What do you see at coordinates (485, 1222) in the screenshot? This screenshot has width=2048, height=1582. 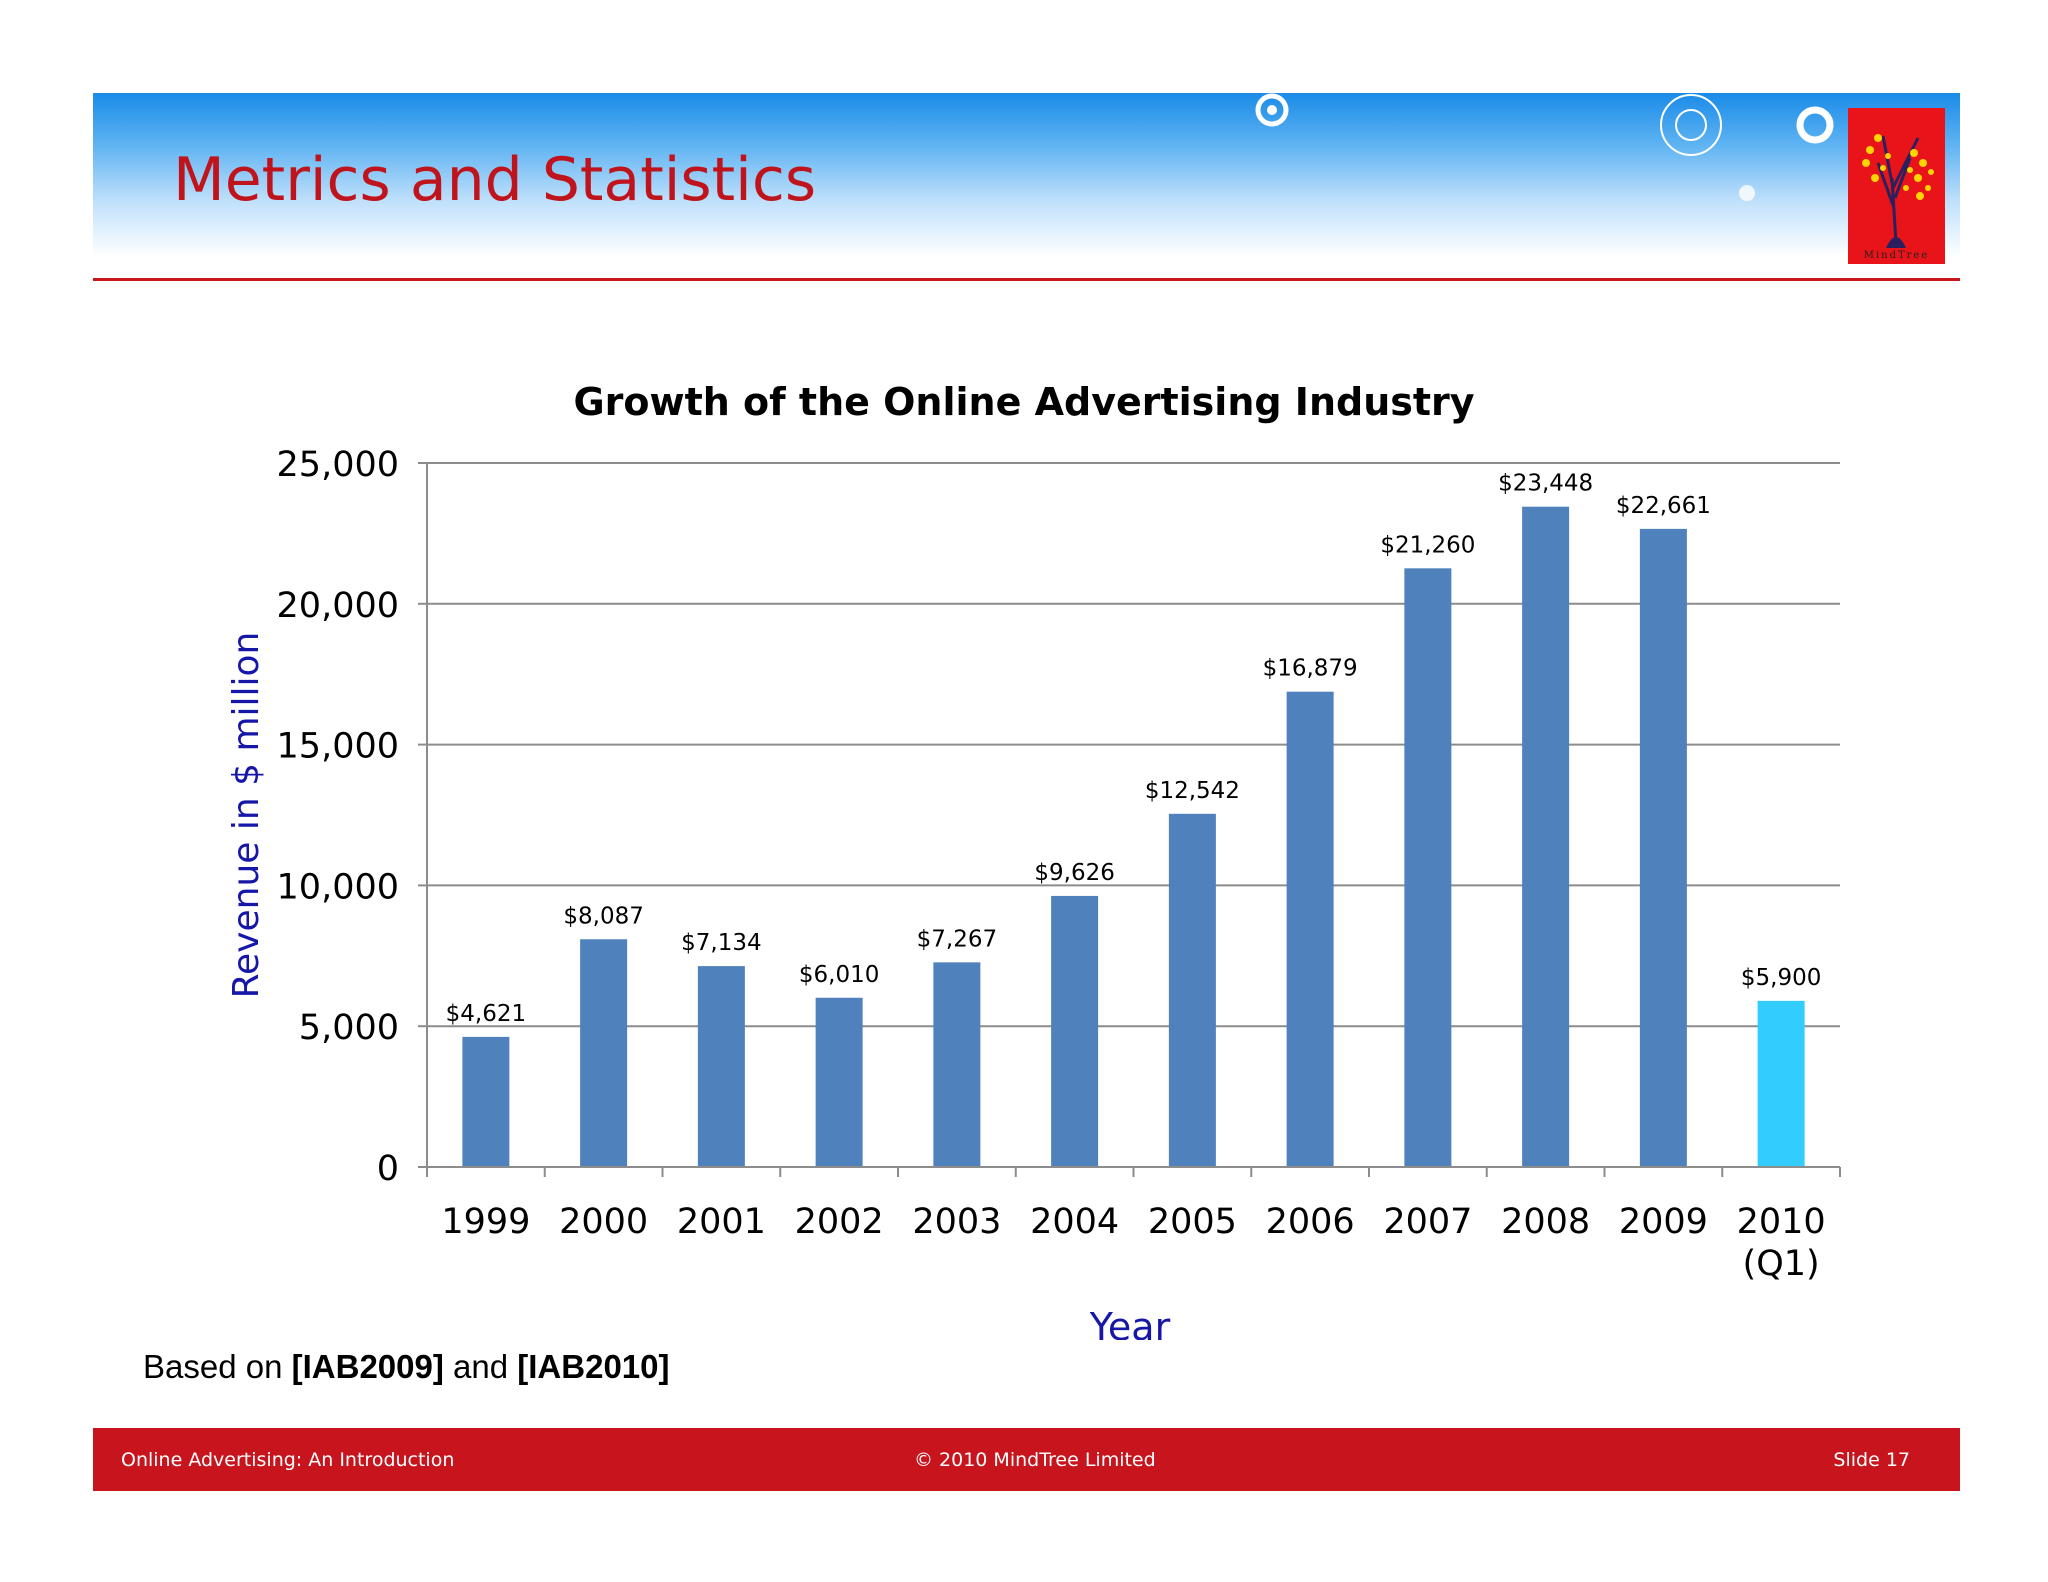 I see `x-tick-label: 1999` at bounding box center [485, 1222].